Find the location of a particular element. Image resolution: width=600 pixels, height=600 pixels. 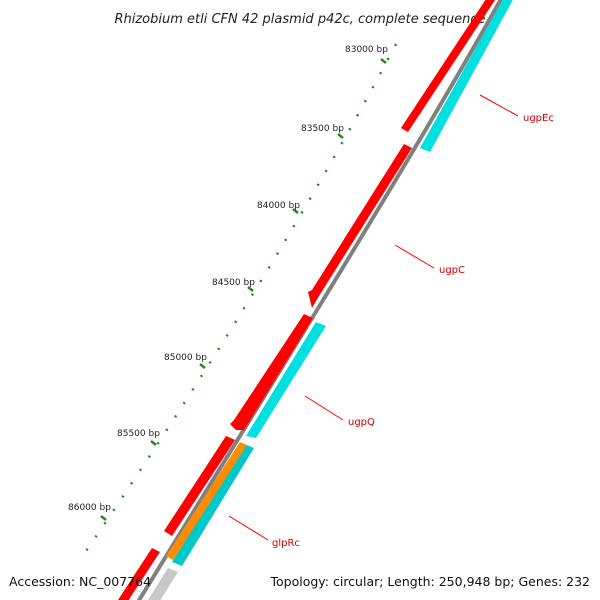

gene-arrow-glpRc is located at coordinates (206, 501).